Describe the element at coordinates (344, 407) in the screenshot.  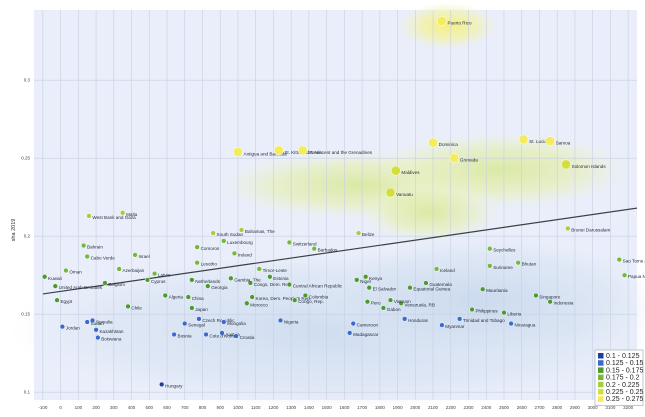
I see `x-tick-label: 1600` at that location.